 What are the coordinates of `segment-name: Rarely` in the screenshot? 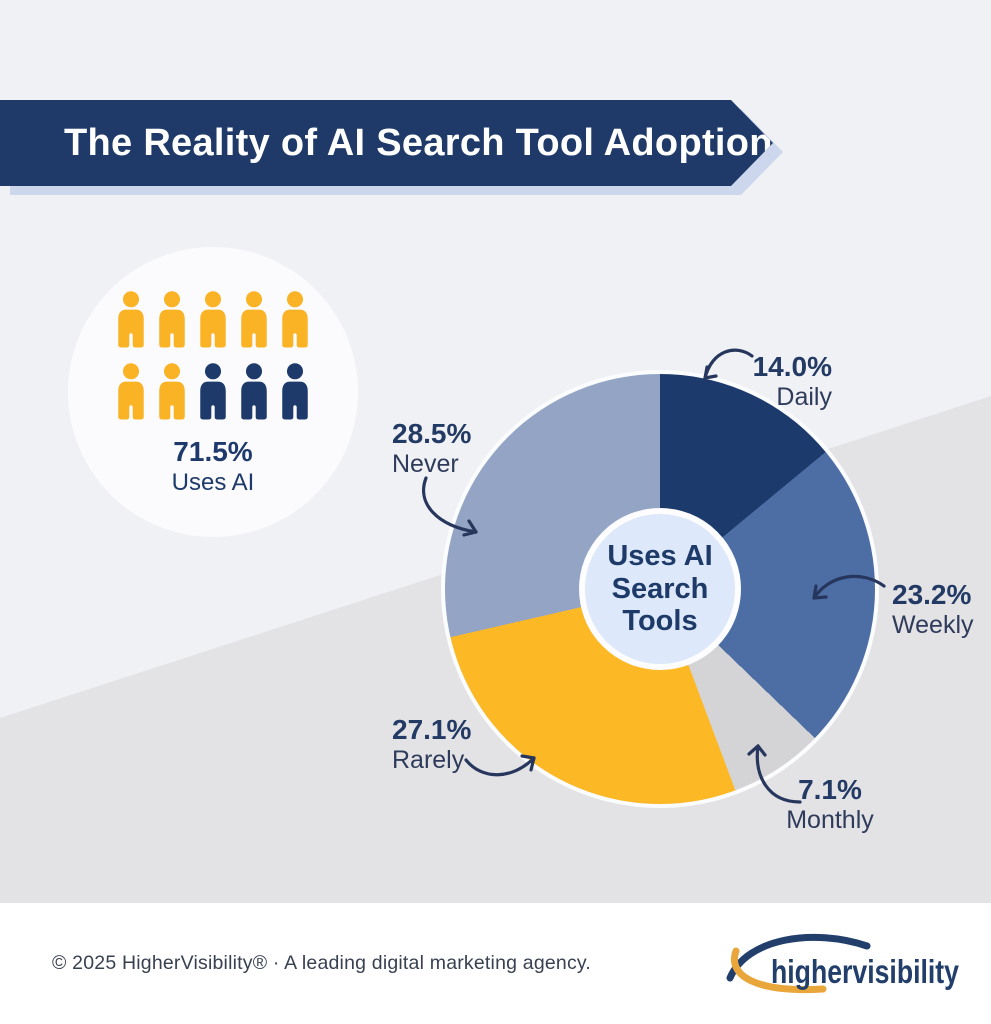 It's located at (428, 760).